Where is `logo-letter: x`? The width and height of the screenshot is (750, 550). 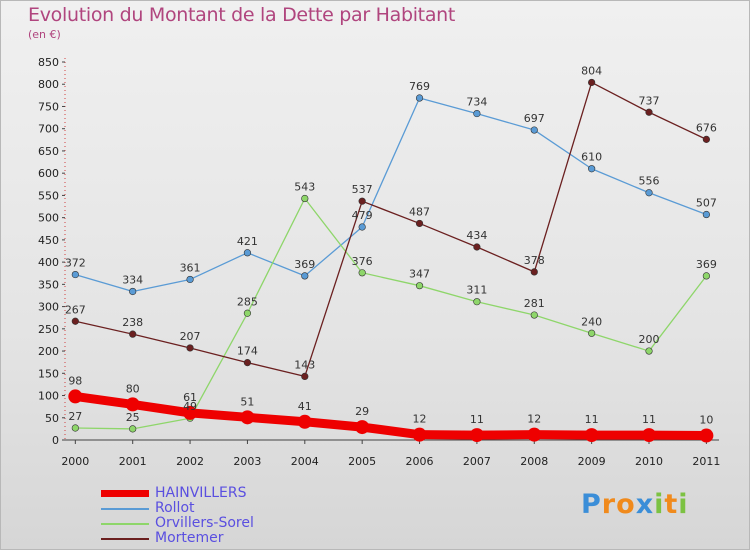
logo-letter: x is located at coordinates (645, 504).